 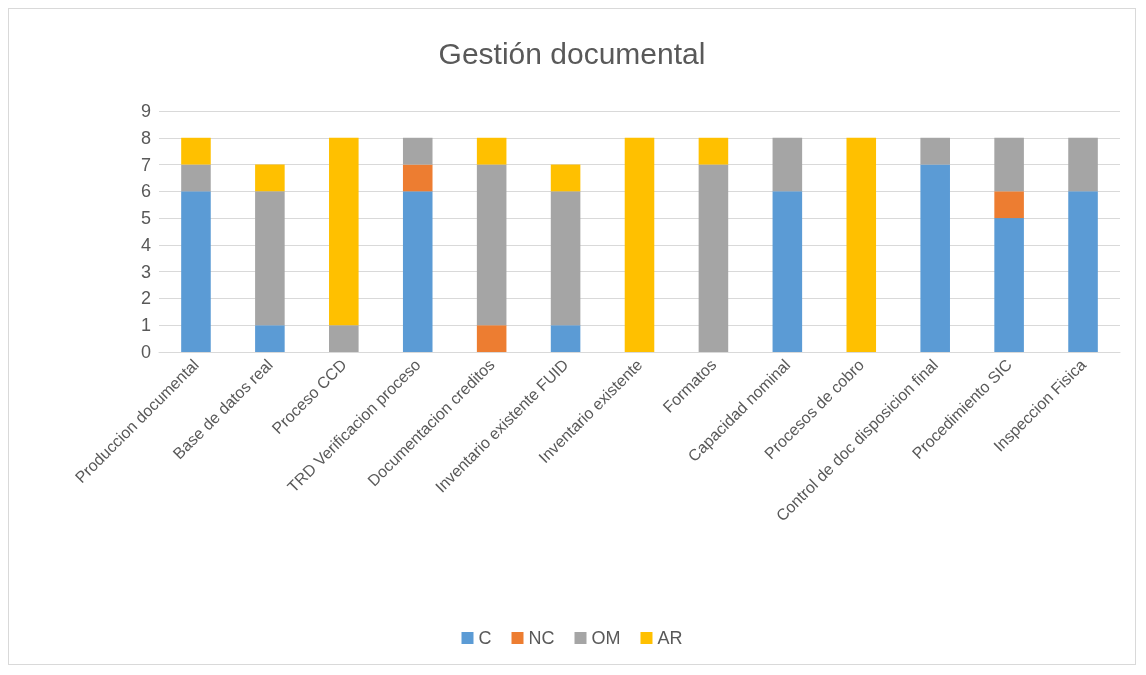 What do you see at coordinates (145, 271) in the screenshot?
I see `y-tick-label: 3` at bounding box center [145, 271].